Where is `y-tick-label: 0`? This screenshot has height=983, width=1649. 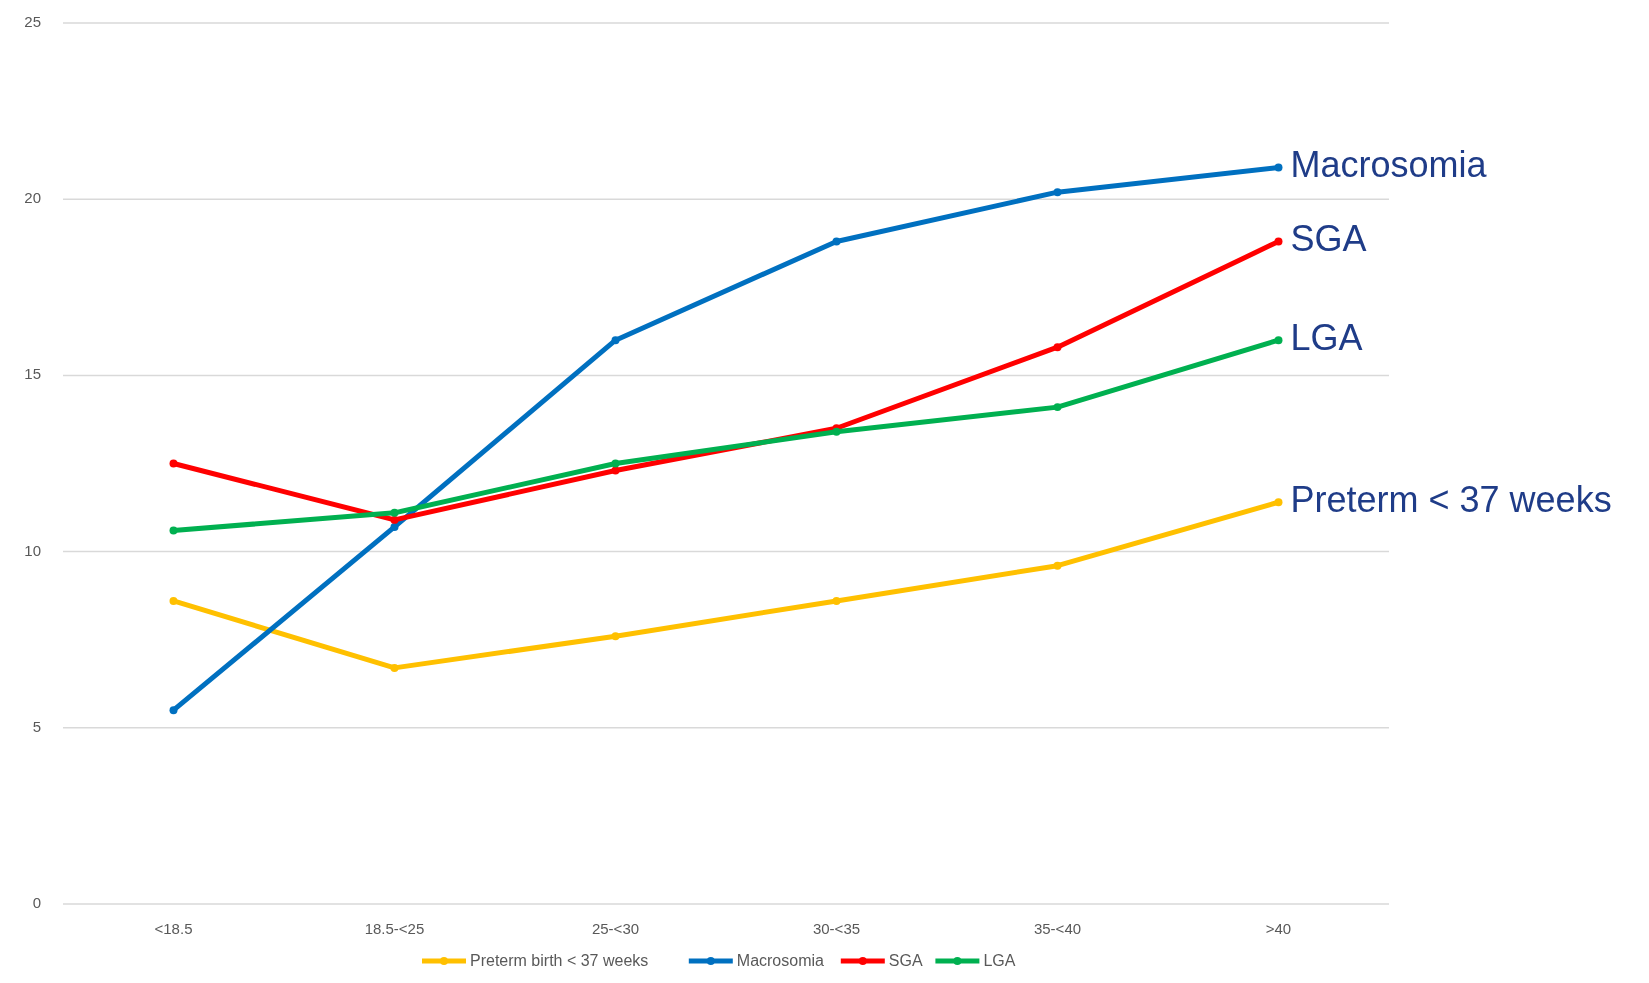 y-tick-label: 0 is located at coordinates (36, 902).